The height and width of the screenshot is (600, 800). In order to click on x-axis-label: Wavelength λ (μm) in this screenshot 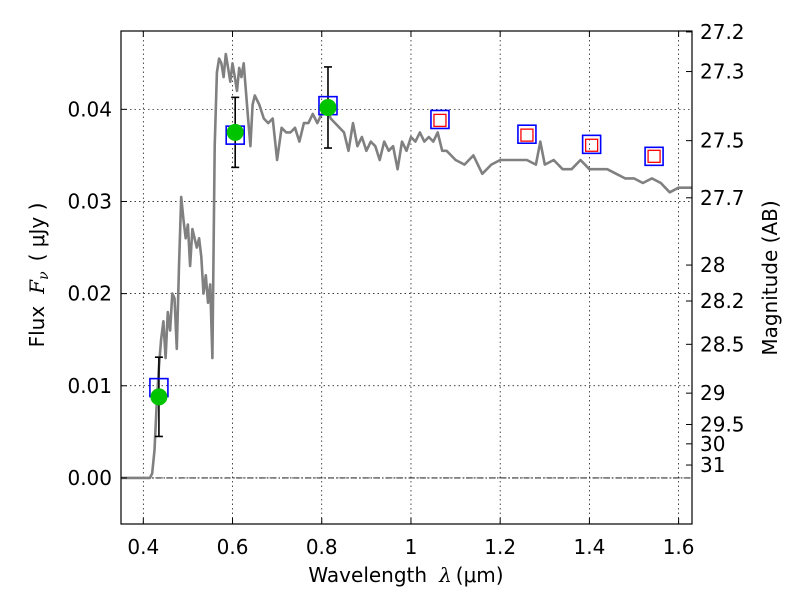, I will do `click(405, 575)`.